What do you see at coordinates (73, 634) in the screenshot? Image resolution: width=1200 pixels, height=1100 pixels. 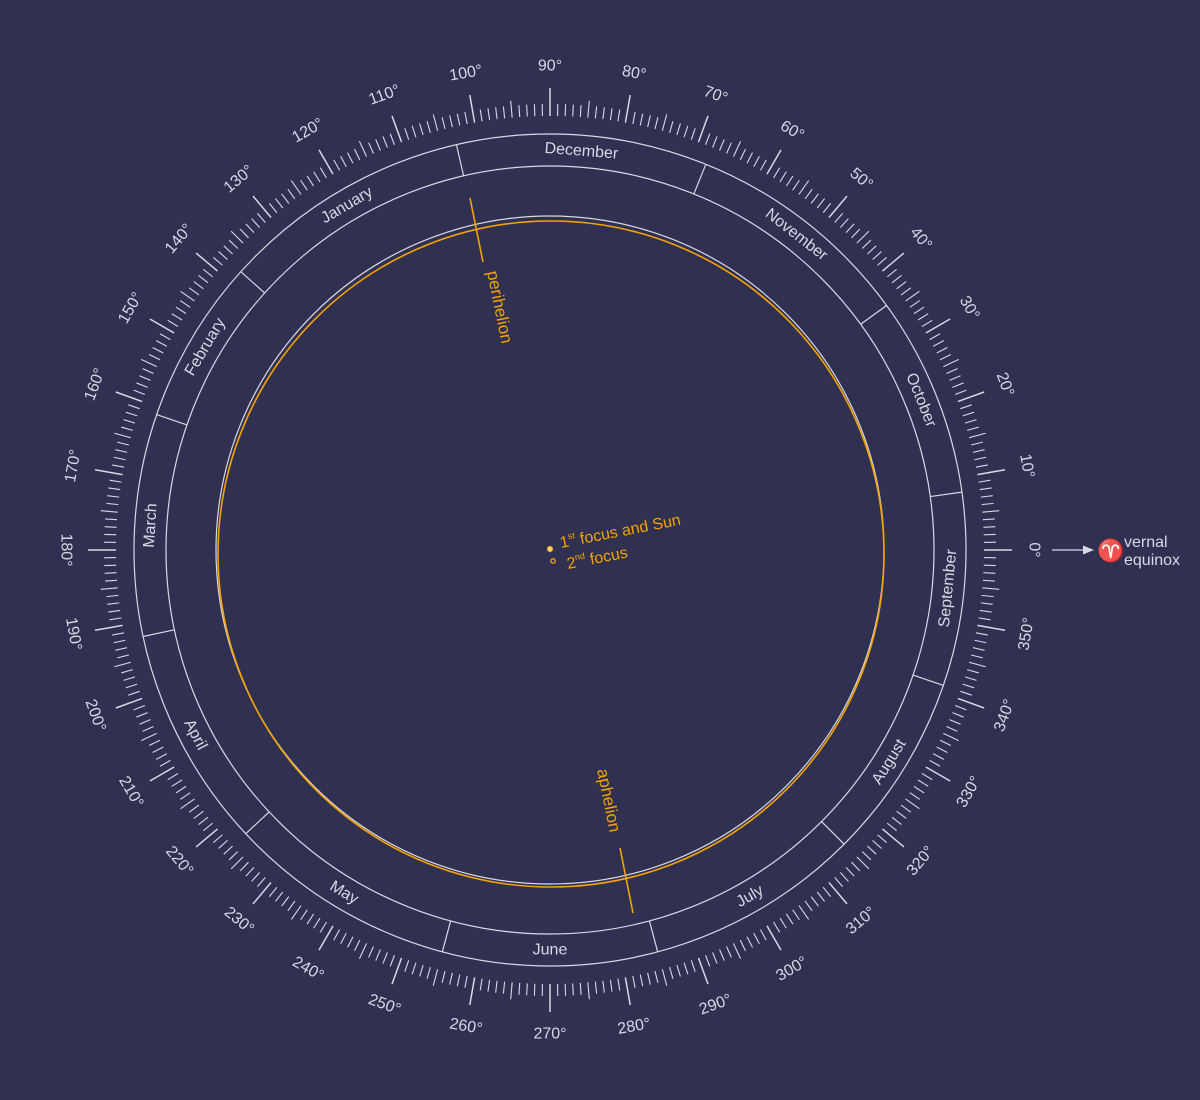 I see `degree-label: 190°` at bounding box center [73, 634].